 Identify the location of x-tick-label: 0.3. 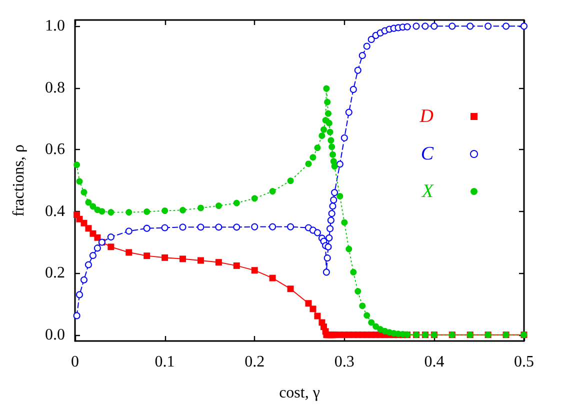
(344, 362).